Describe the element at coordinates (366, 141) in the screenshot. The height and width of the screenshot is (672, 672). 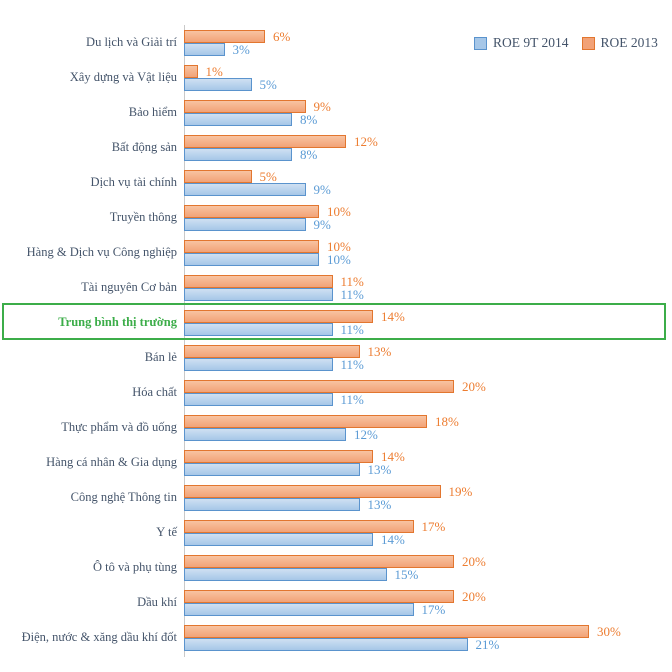
I see `bar-value-label: 12%` at that location.